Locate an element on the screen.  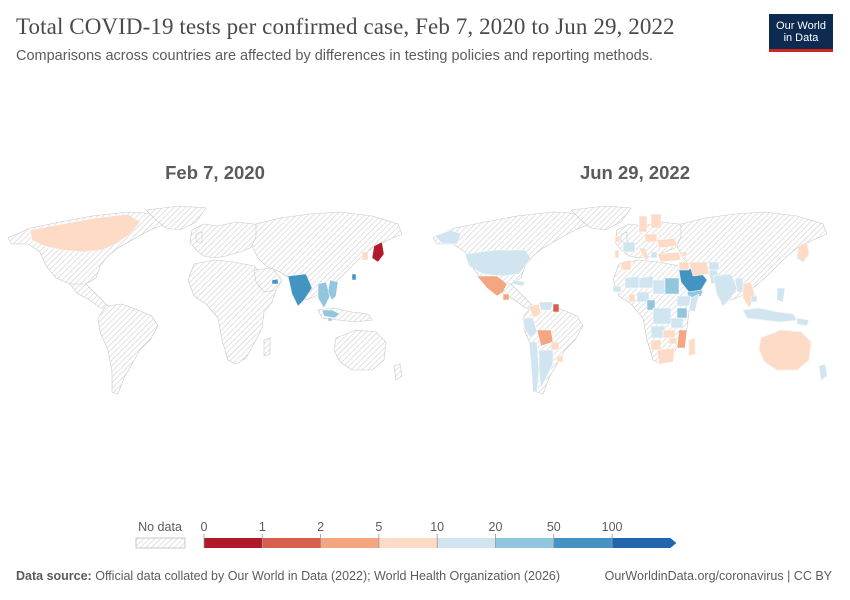
country-canada: Canada is located at coordinates (85, 233).